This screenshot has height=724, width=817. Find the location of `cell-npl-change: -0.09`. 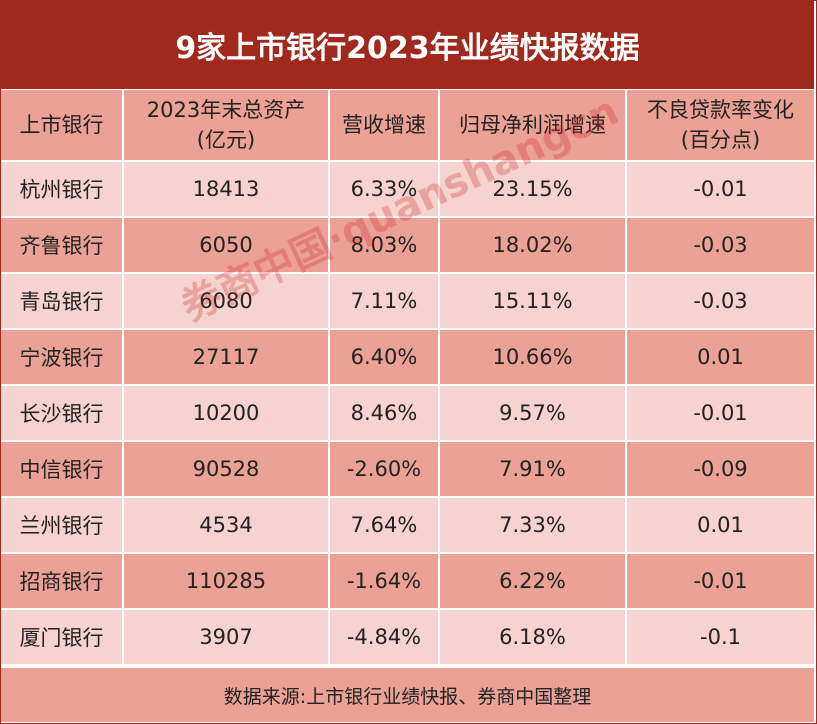

cell-npl-change: -0.09 is located at coordinates (720, 470).